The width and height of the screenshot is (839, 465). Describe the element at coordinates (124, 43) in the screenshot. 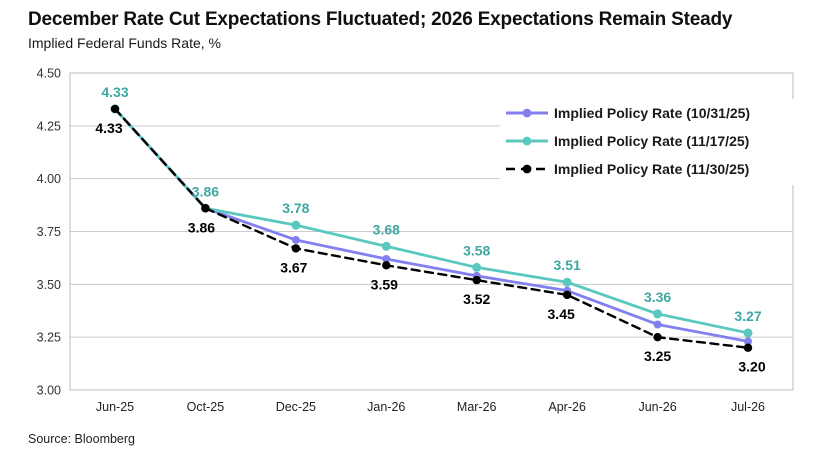

I see `chart-subtitle: Implied Federal Funds Rate, %` at that location.